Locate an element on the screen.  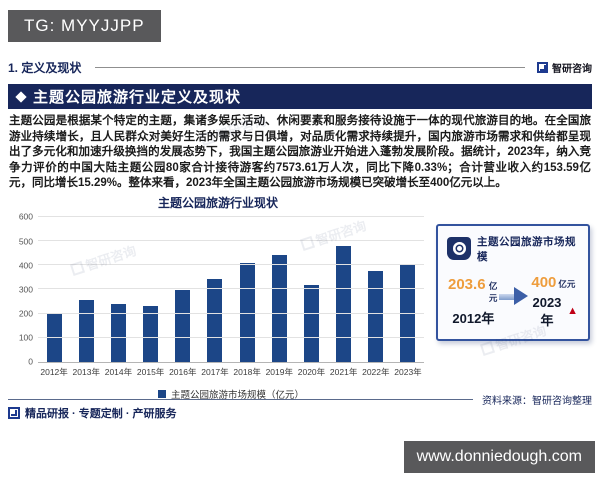
badge-icon is located at coordinates (459, 249).